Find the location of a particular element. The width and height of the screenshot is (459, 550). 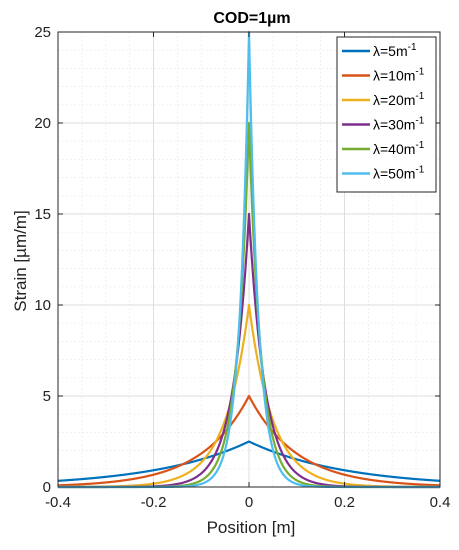

x-tick-label: -0.2 is located at coordinates (154, 502).